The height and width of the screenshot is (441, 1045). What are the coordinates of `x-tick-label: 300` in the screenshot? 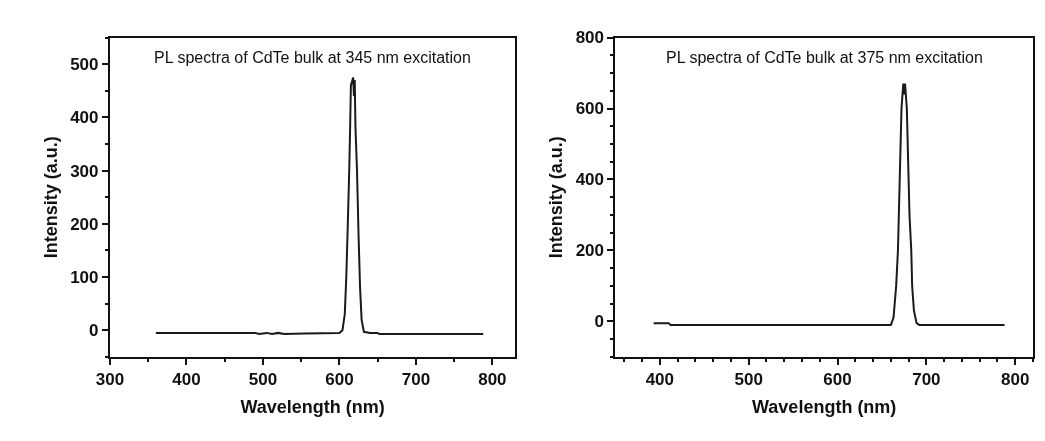 It's located at (110, 380).